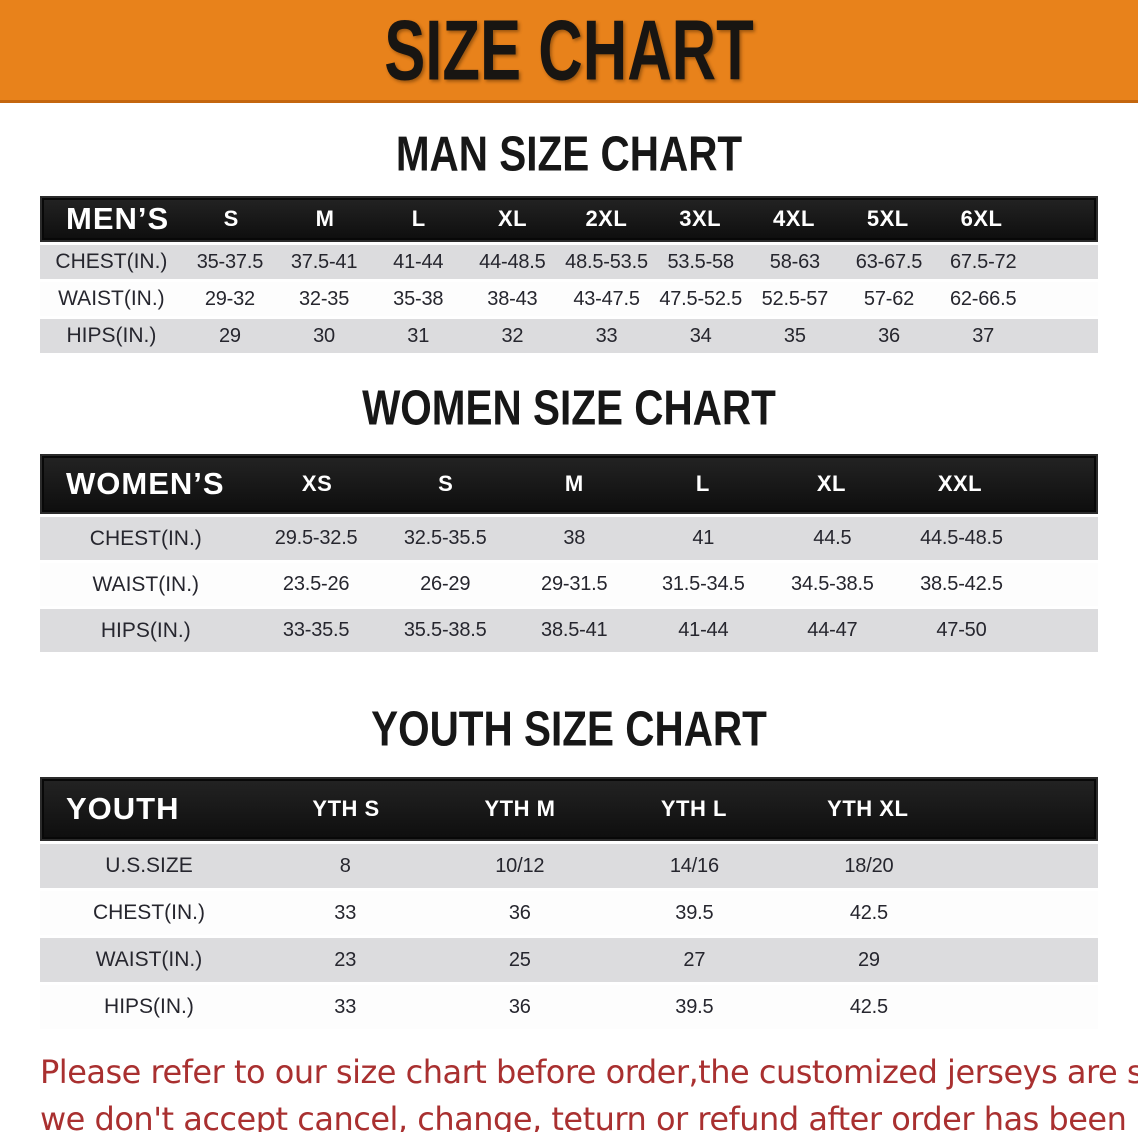  What do you see at coordinates (700, 335) in the screenshot?
I see `cell-value: 34` at bounding box center [700, 335].